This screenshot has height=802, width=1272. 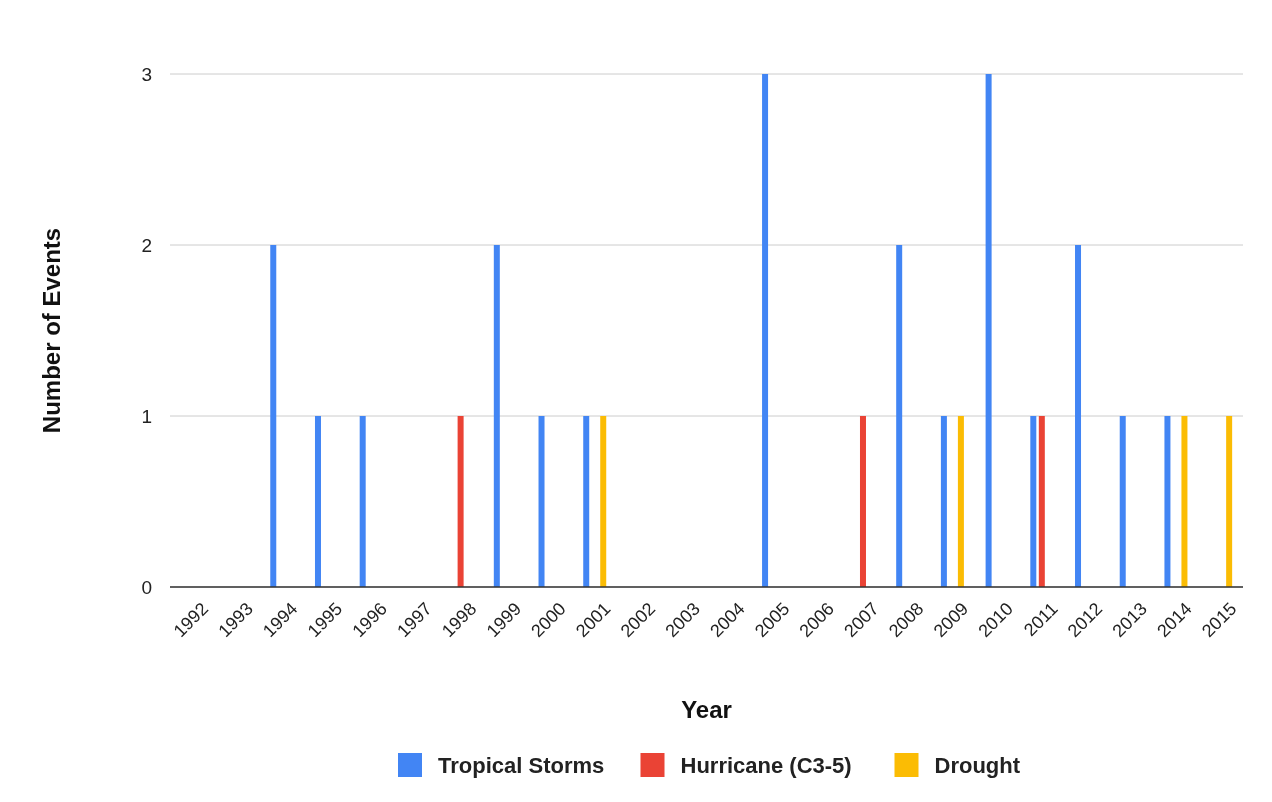 I want to click on y-tick-label: 1, so click(x=146, y=416).